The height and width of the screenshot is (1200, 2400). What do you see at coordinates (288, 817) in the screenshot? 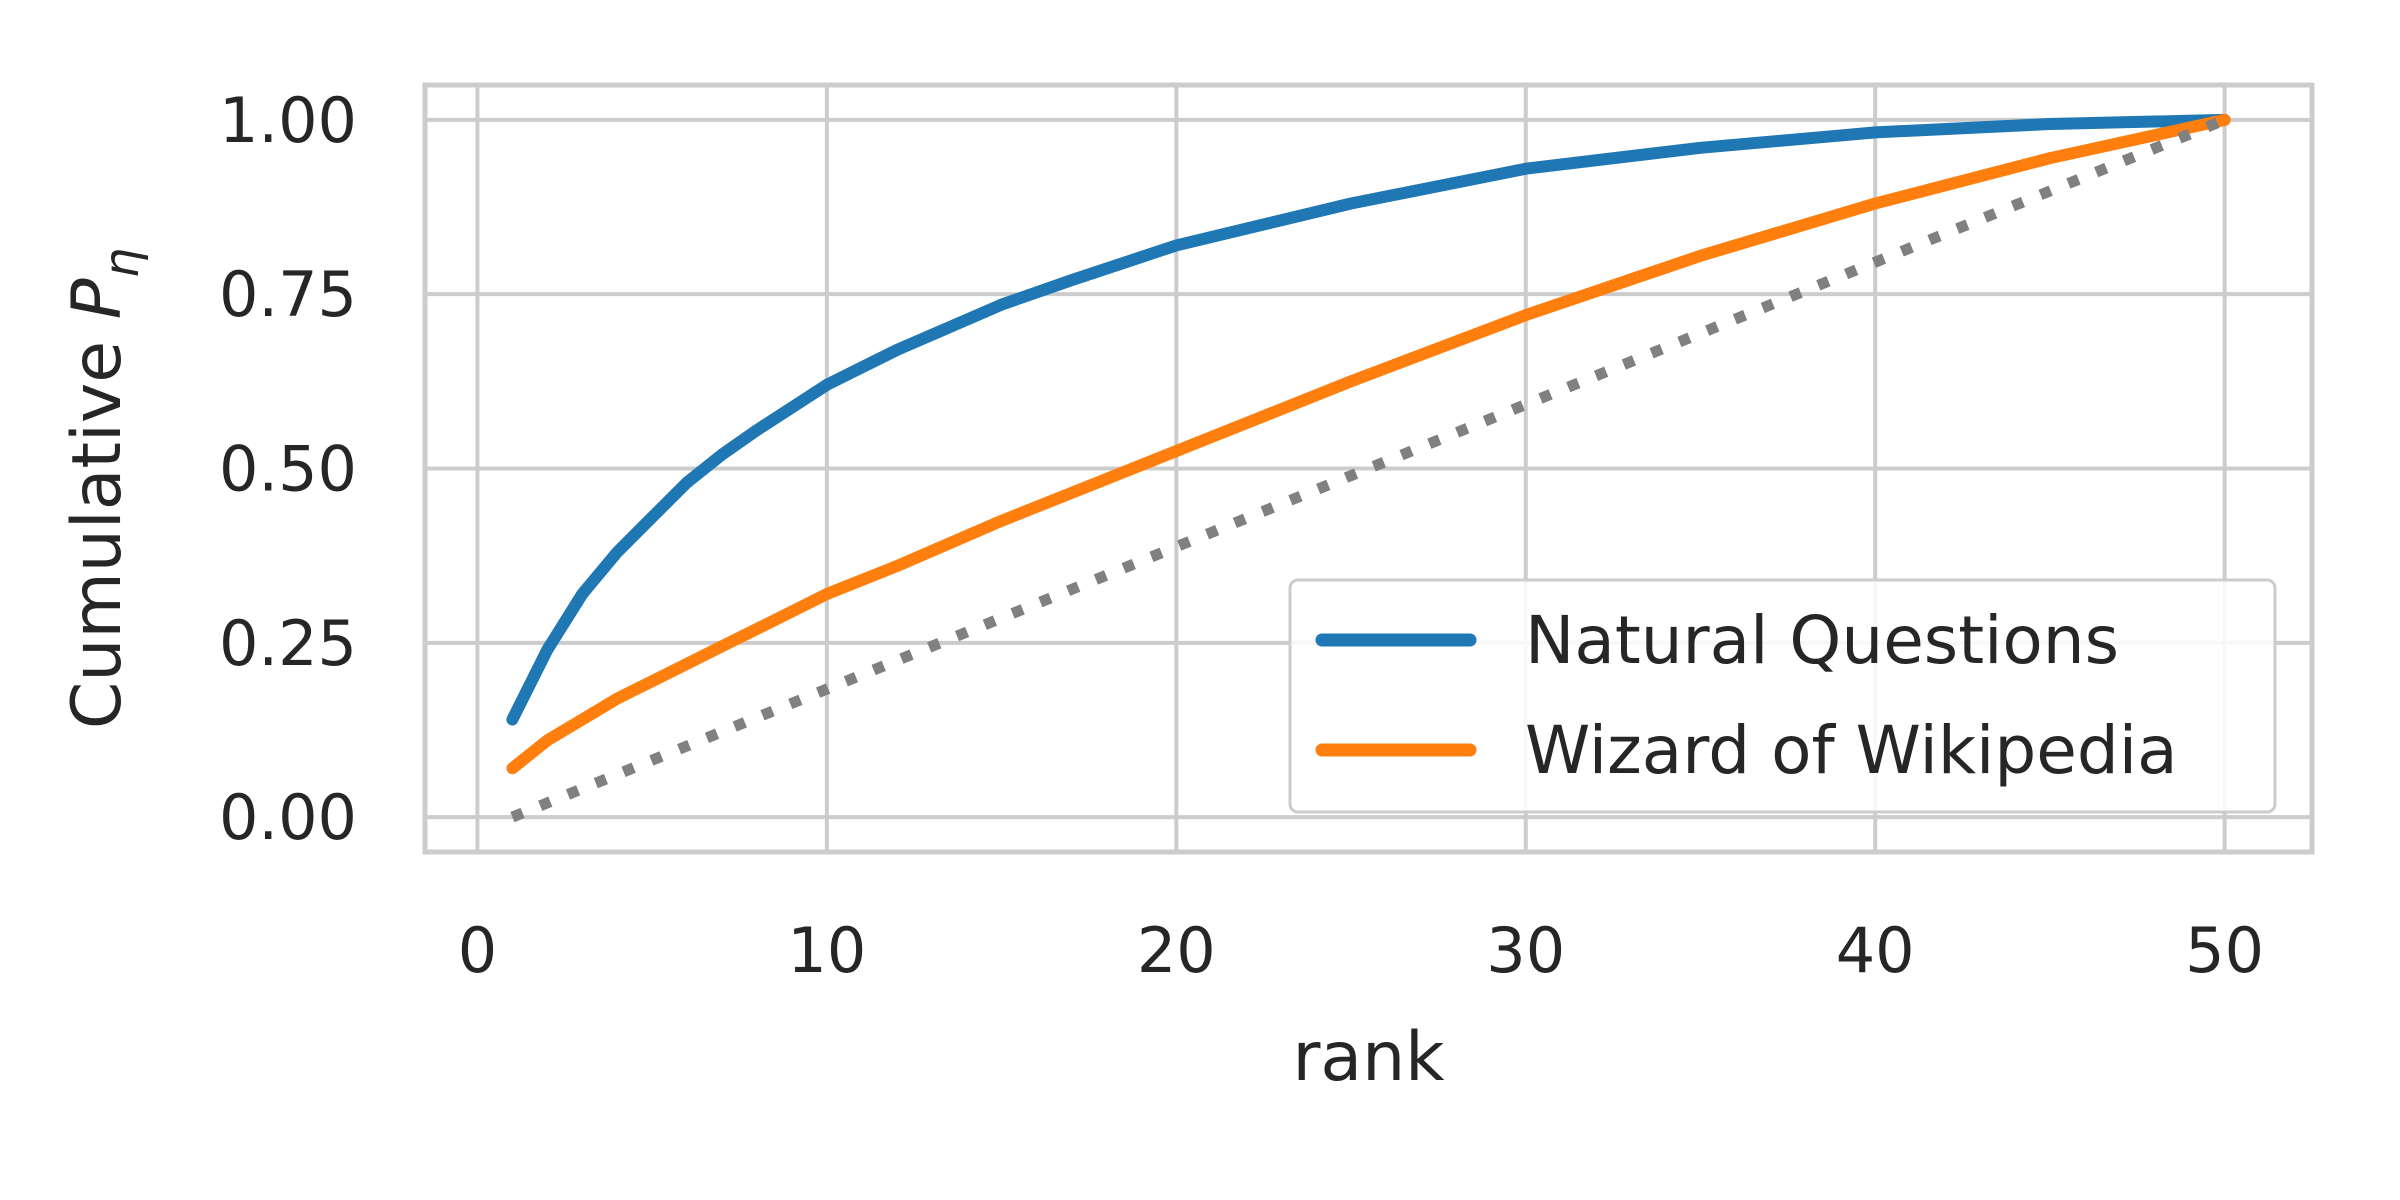
I see `y-tick-label: 0.00` at bounding box center [288, 817].